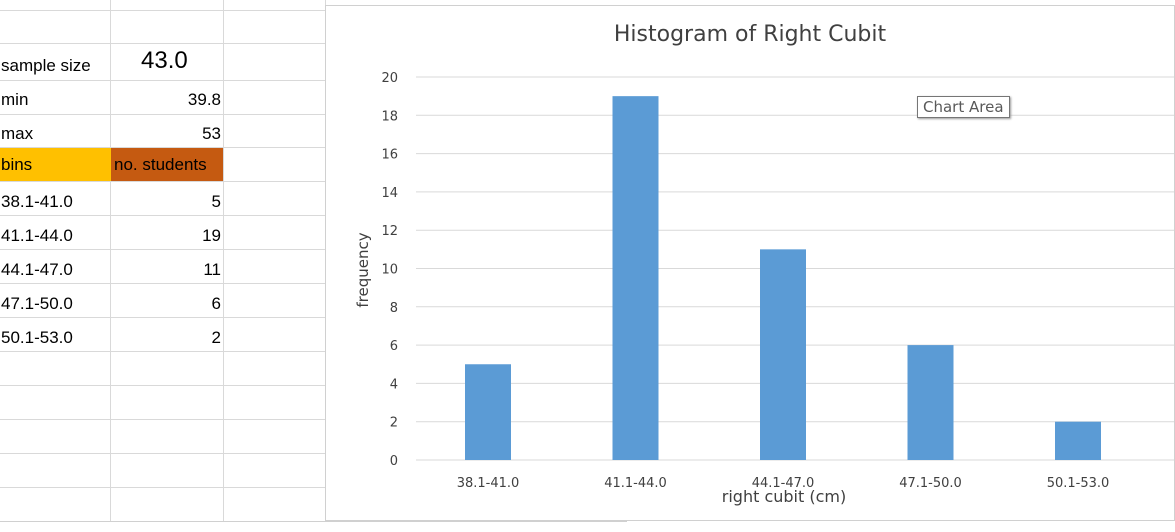 The image size is (1175, 532). I want to click on y-tick-label: 2, so click(394, 423).